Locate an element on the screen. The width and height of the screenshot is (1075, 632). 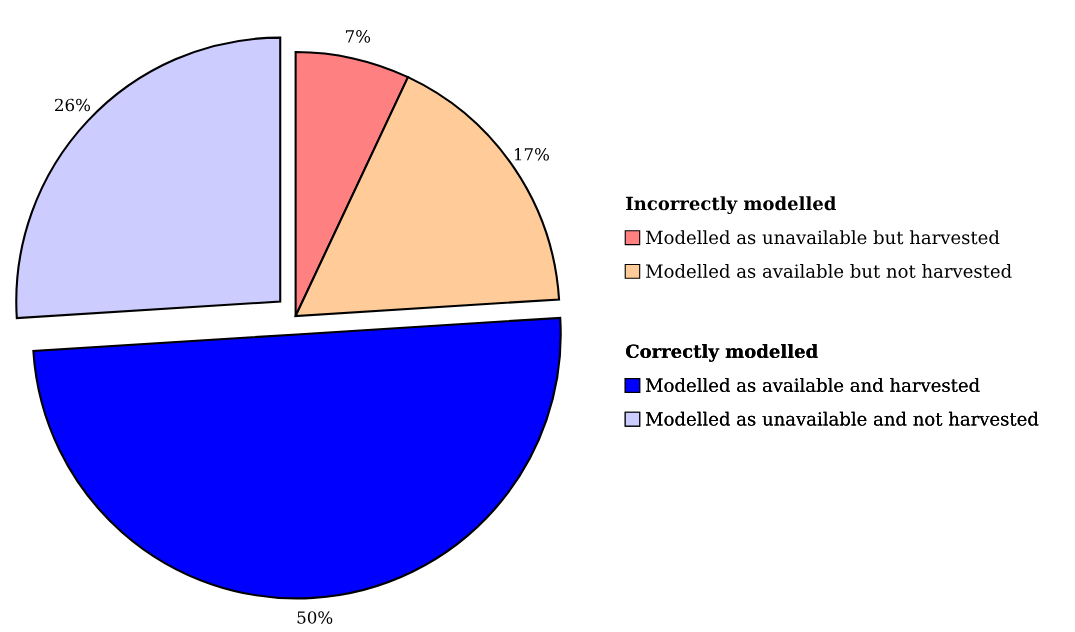
data-label: 26% is located at coordinates (73, 105).